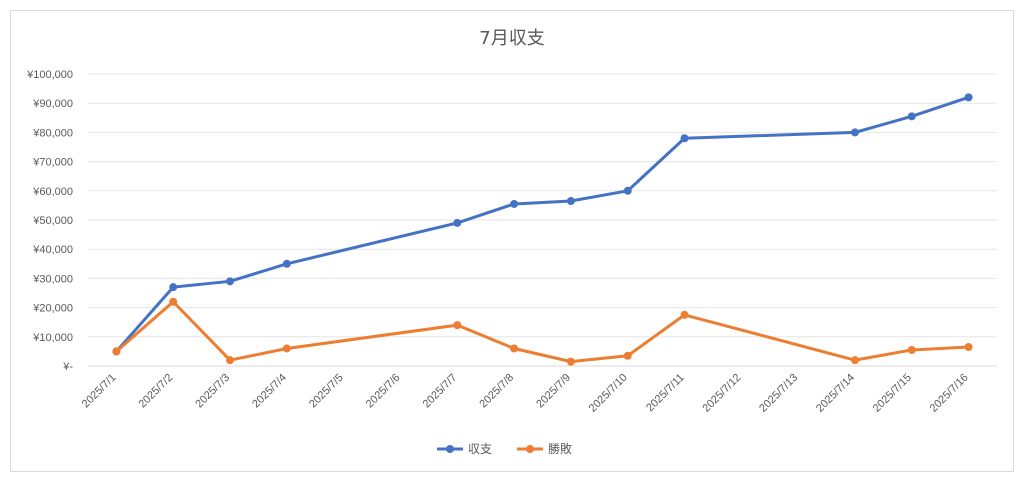  I want to click on y-tick-label: ¥70,000, so click(52, 163).